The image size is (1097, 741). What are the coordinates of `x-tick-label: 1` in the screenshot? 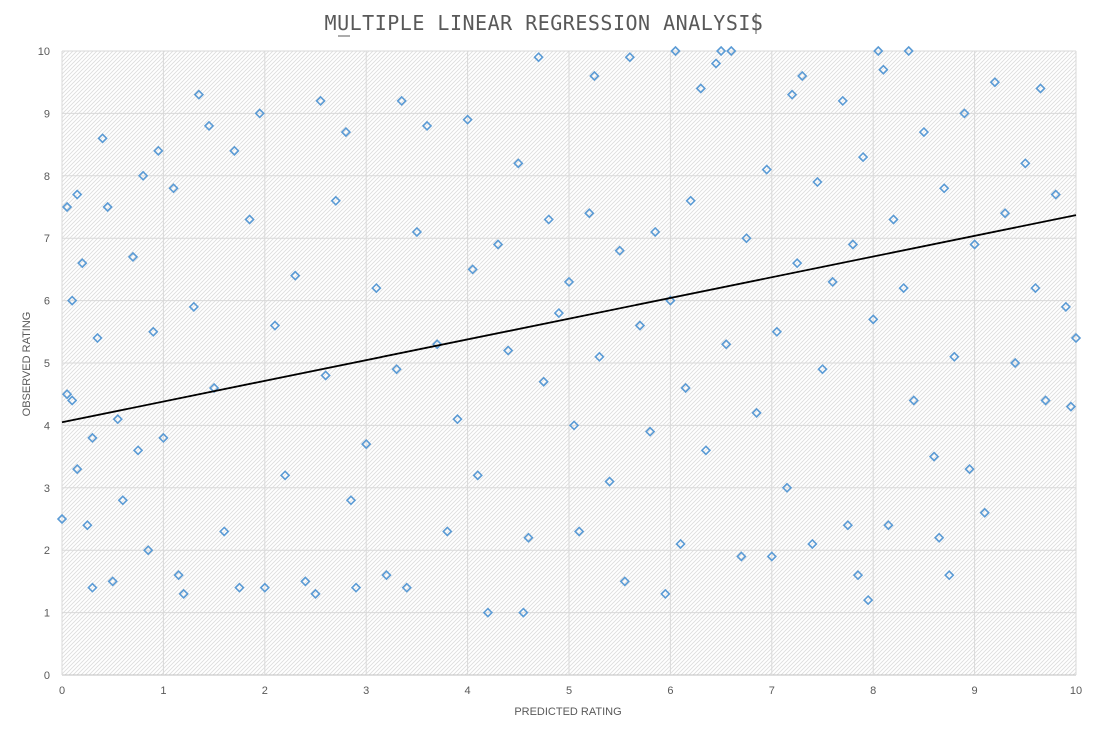 It's located at (163, 691).